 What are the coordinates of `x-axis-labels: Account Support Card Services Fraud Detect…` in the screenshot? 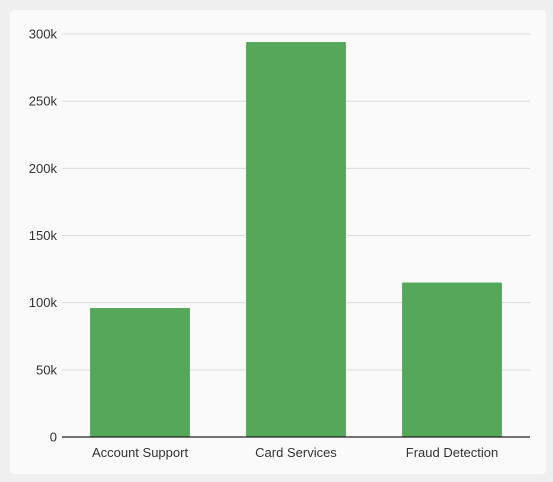 It's located at (295, 452).